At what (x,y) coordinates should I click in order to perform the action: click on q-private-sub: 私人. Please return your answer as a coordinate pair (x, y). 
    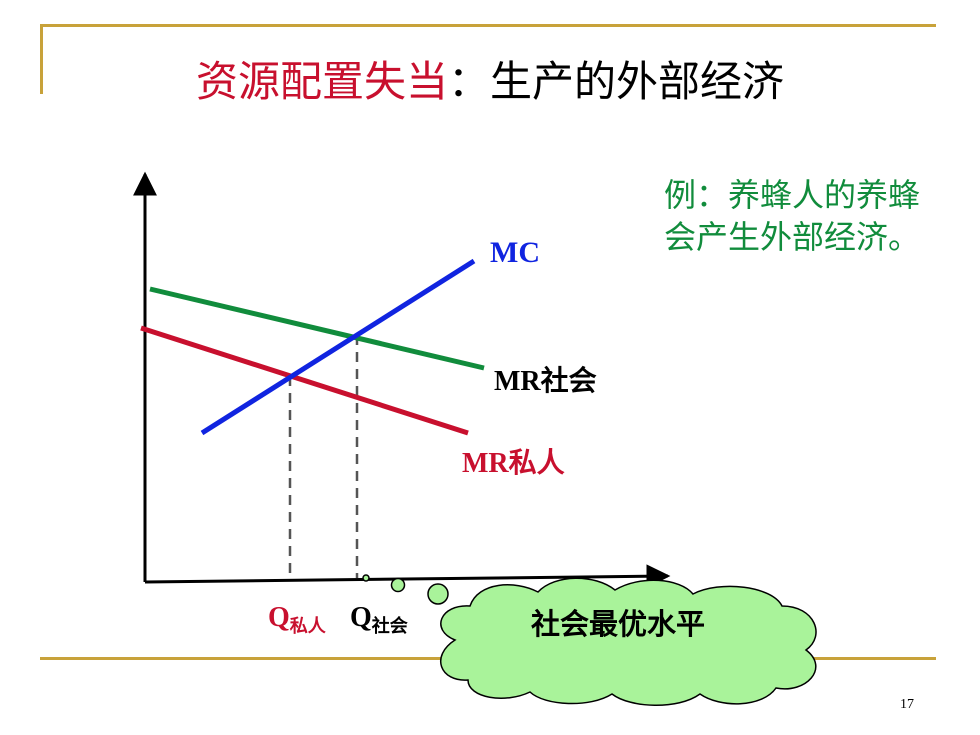
    Looking at the image, I should click on (308, 626).